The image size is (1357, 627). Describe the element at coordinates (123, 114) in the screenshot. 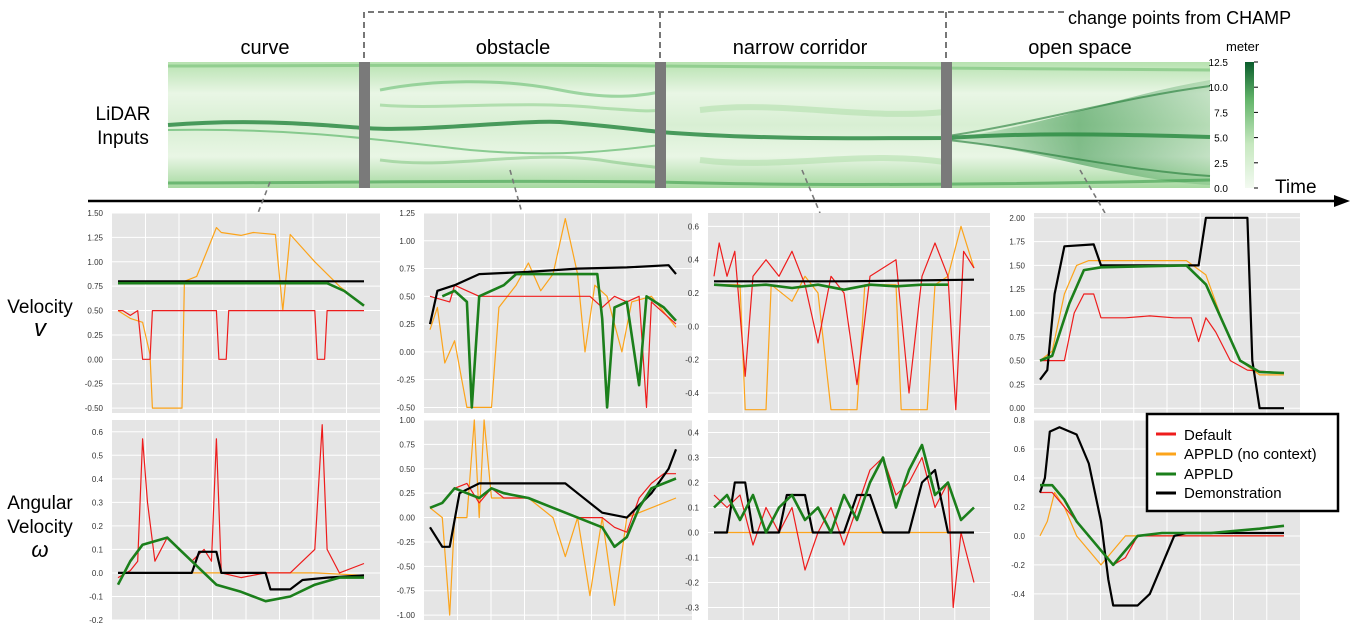

I see `lidar-label-line1: LiDAR` at that location.